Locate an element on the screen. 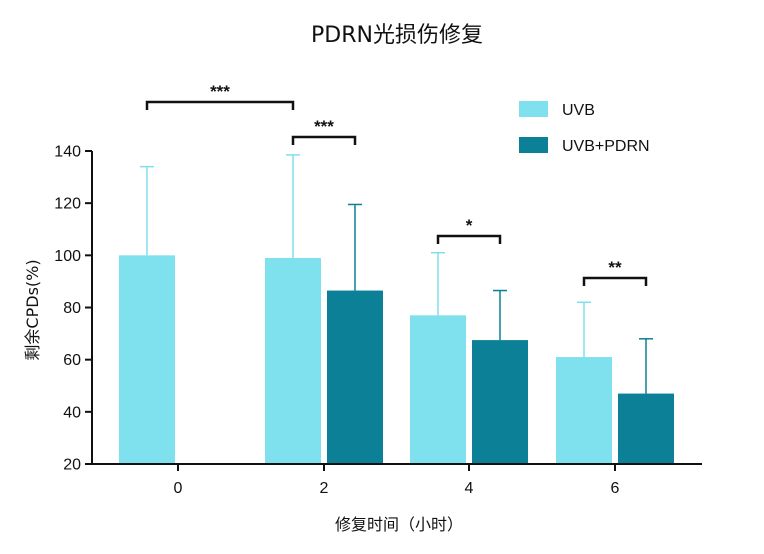 This screenshot has width=764, height=554. y-tick-label: 40 is located at coordinates (72, 412).